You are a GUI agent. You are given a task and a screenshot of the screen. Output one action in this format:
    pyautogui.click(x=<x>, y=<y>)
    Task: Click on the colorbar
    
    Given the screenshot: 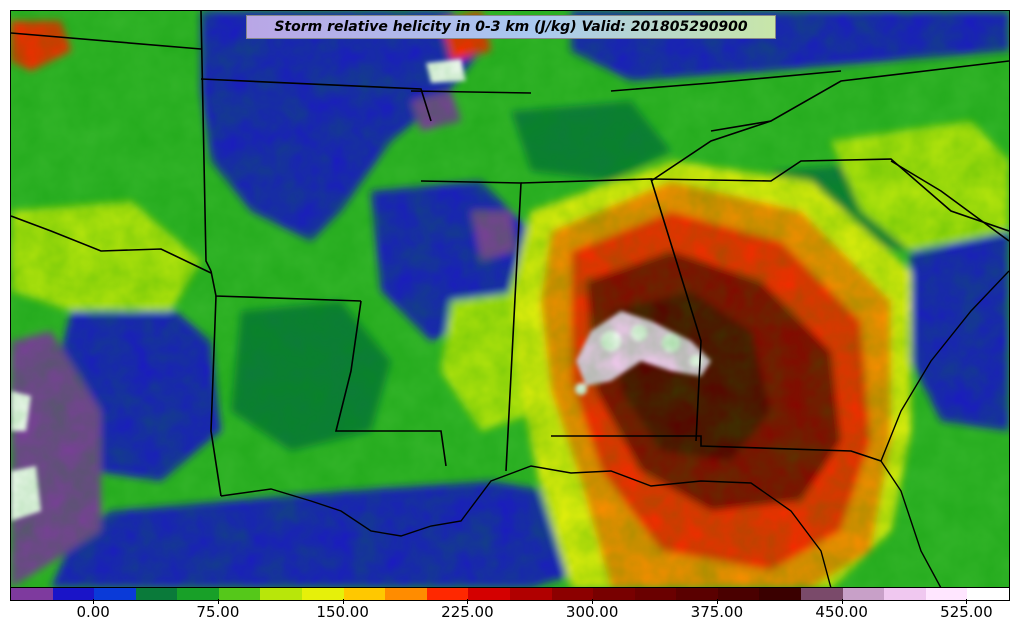 What is the action you would take?
    pyautogui.click(x=510, y=594)
    